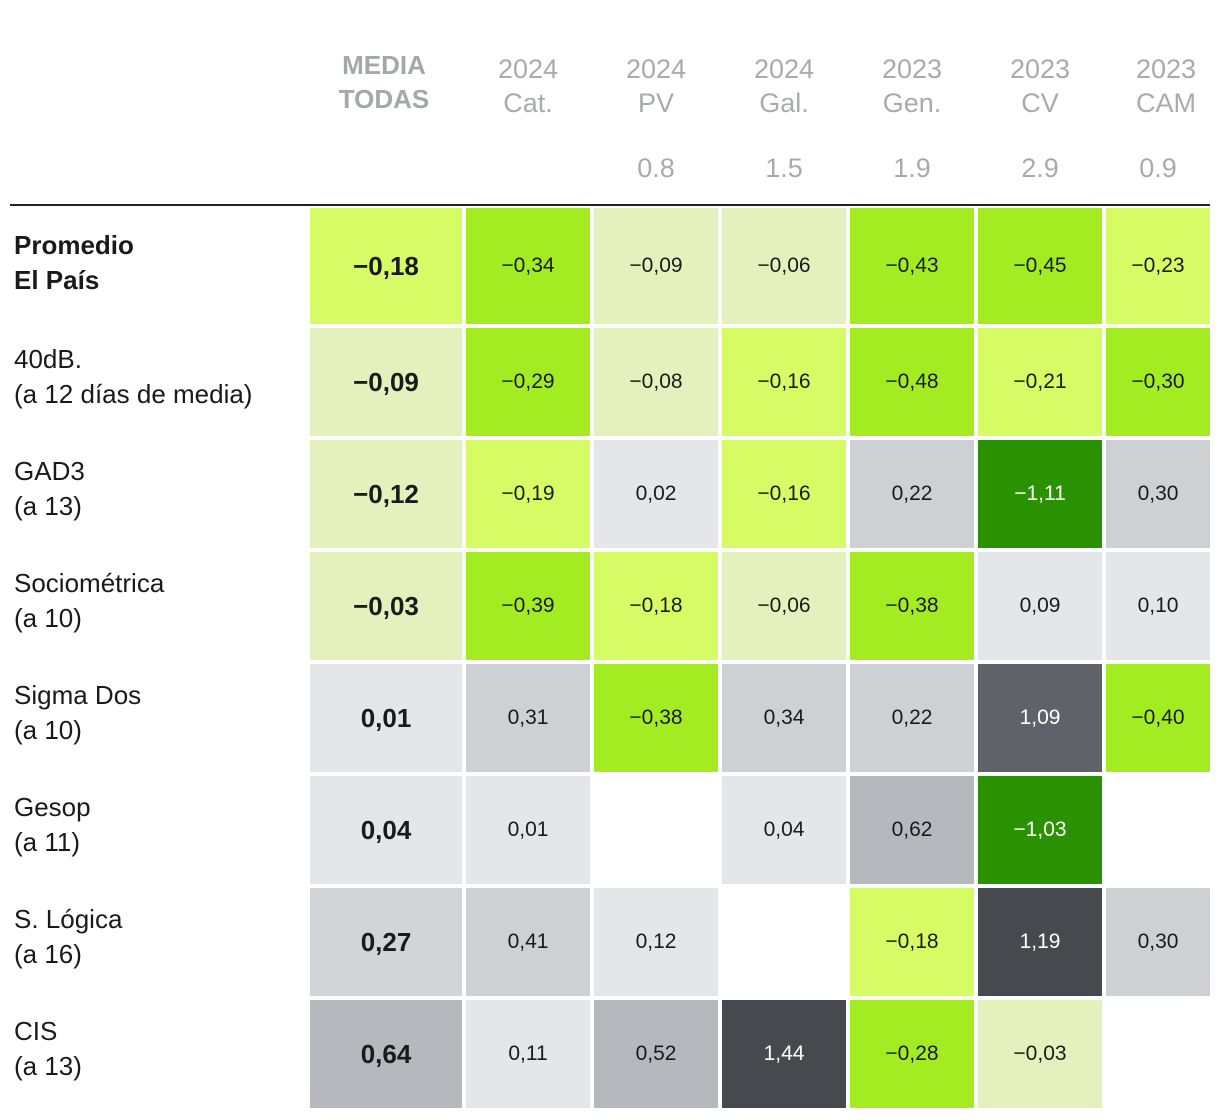  What do you see at coordinates (36, 1031) in the screenshot?
I see `row-label-line1: CIS` at bounding box center [36, 1031].